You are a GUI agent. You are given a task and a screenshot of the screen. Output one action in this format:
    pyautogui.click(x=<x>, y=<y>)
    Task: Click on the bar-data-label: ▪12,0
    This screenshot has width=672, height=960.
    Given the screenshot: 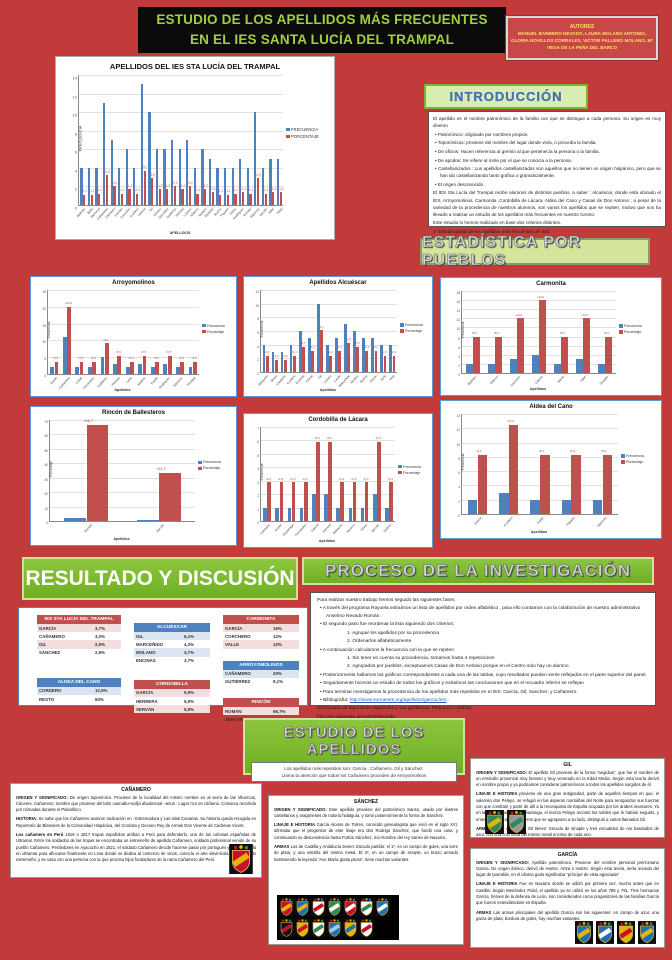 What is the action you would take?
    pyautogui.click(x=519, y=314)
    